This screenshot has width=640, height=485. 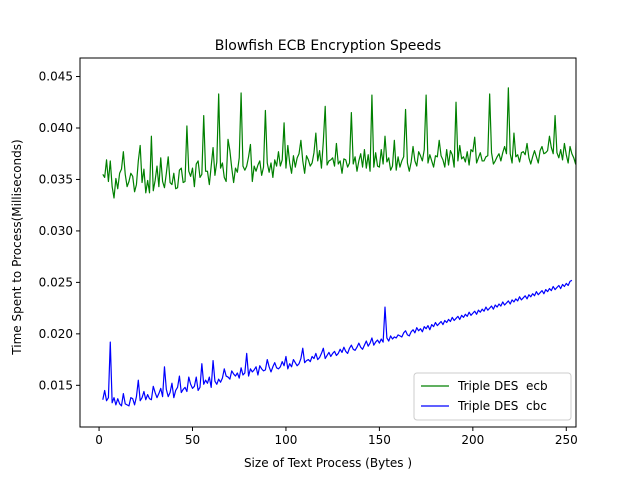 What do you see at coordinates (328, 46) in the screenshot?
I see `chart-title: Blowfish ECB Encryption Speeds` at bounding box center [328, 46].